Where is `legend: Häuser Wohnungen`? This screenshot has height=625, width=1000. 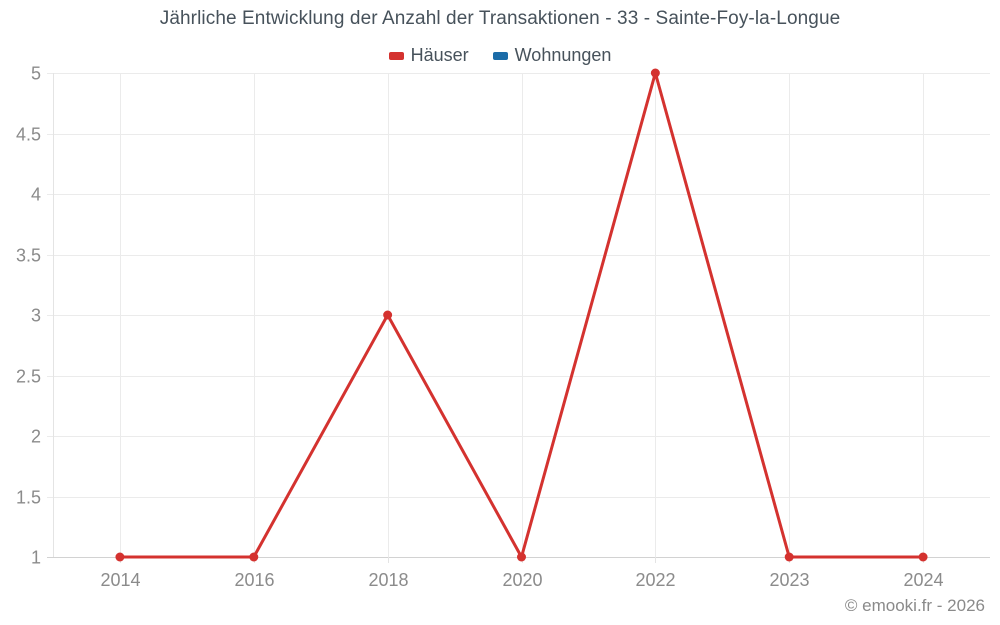 legend: Häuser Wohnungen is located at coordinates (500, 55).